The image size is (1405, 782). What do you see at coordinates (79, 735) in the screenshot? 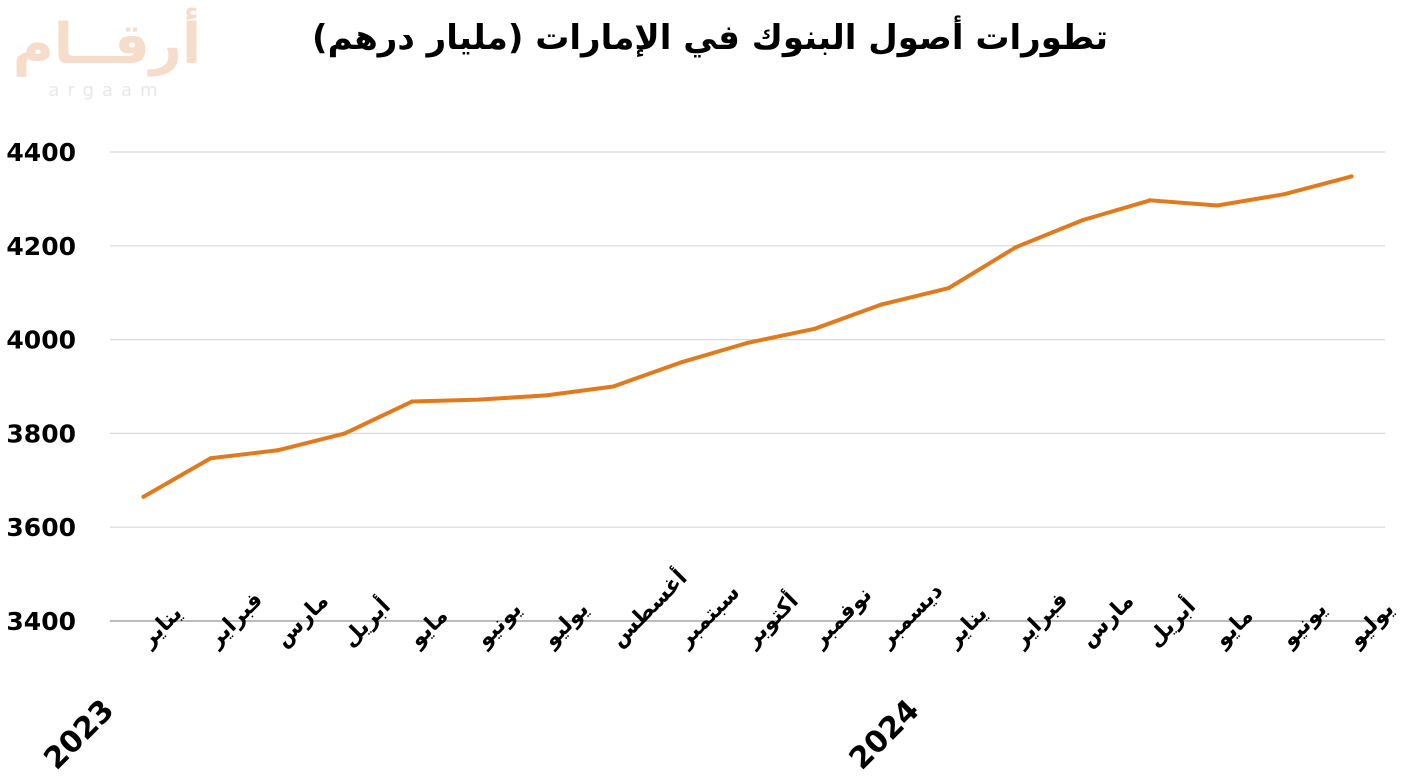
I see `year-label: 2023` at bounding box center [79, 735].